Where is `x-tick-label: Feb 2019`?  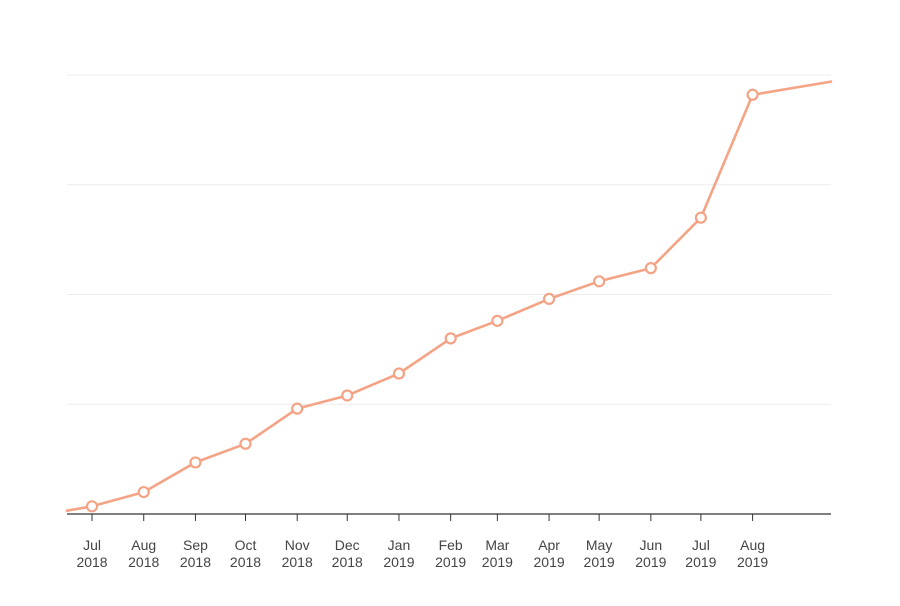
x-tick-label: Feb 2019 is located at coordinates (450, 553).